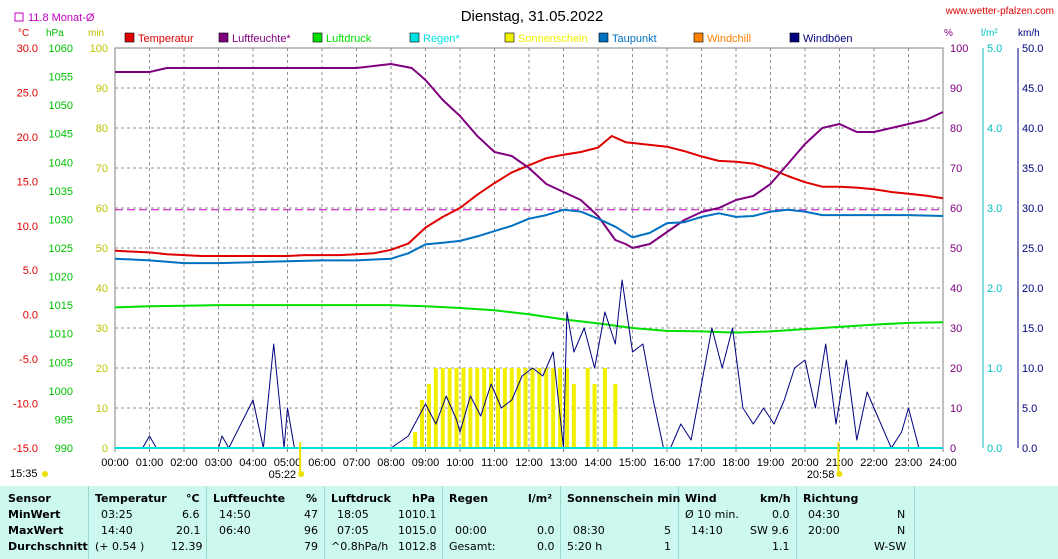 Image resolution: width=1058 pixels, height=559 pixels. I want to click on max-sun-value: 5, so click(667, 530).